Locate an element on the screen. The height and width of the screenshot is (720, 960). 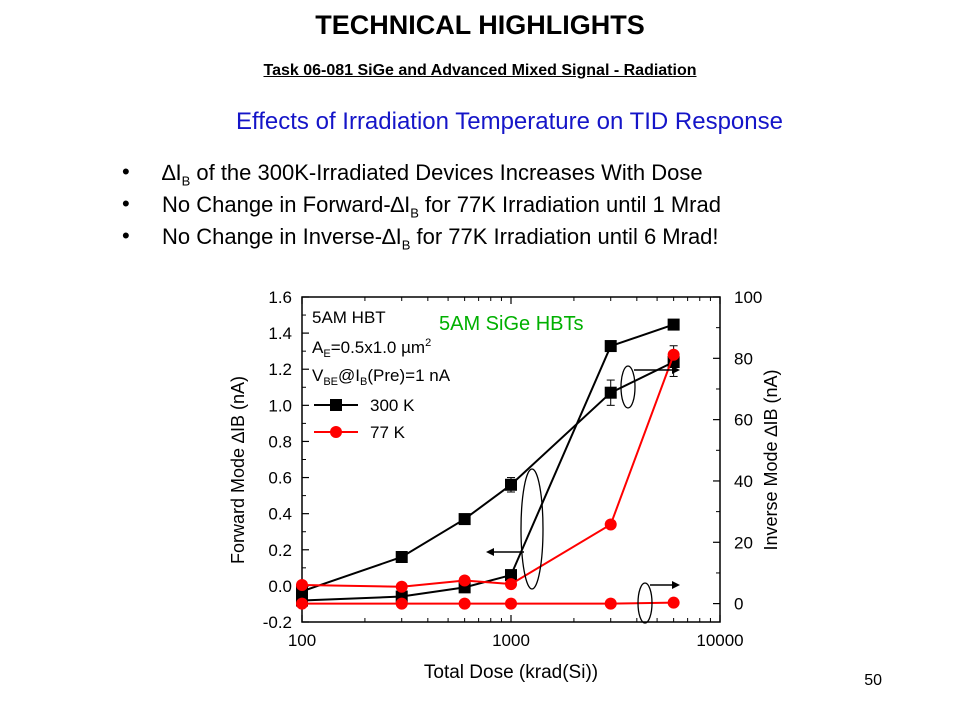
y-right-tick-label: 0 is located at coordinates (738, 604).